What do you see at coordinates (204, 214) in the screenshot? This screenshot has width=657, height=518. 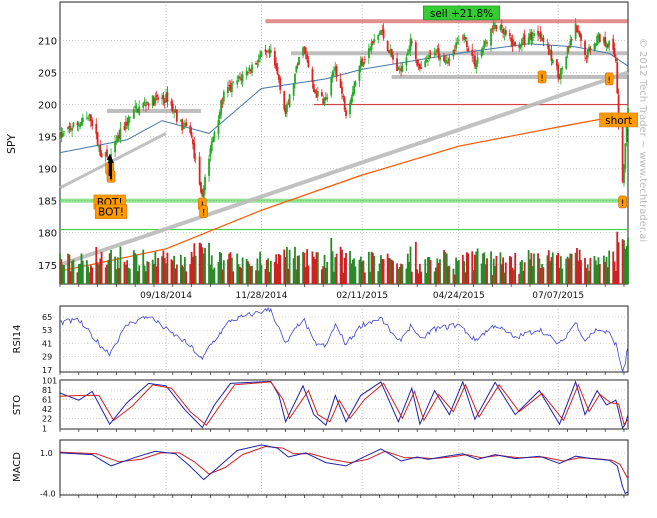 I see `alert-marker-glyph: !` at bounding box center [204, 214].